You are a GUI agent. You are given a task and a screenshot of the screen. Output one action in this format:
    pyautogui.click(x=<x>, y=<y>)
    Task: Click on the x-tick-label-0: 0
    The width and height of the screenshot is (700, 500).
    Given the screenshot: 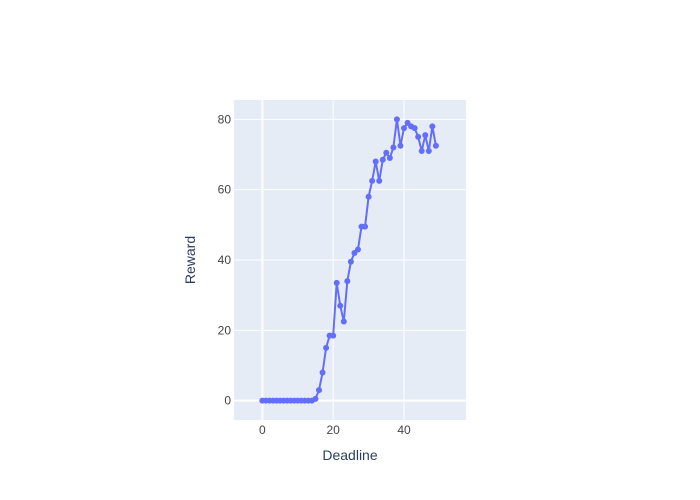 What is the action you would take?
    pyautogui.click(x=262, y=430)
    